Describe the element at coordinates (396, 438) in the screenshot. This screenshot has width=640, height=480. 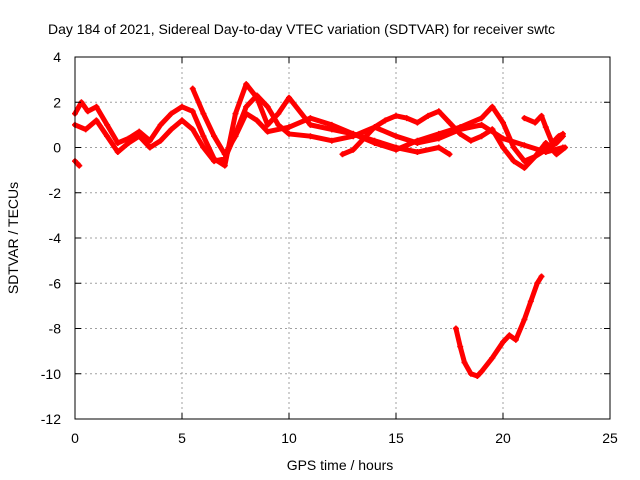
I see `x-tick-label: 15` at that location.